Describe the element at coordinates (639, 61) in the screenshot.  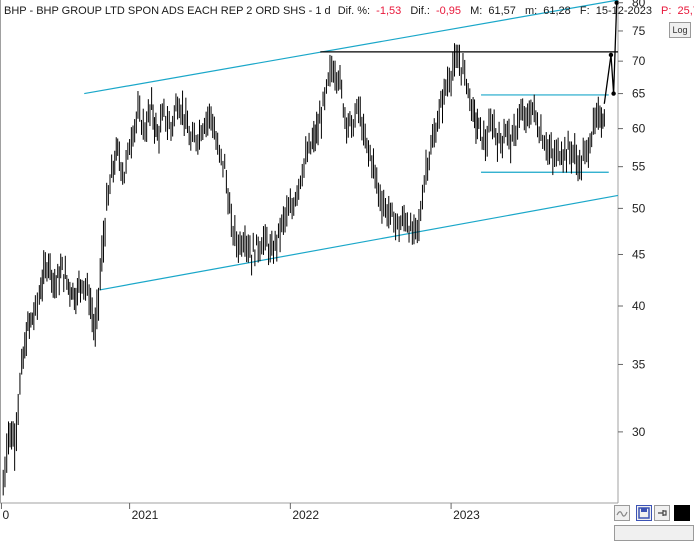
I see `y-tick-label: 70` at that location.